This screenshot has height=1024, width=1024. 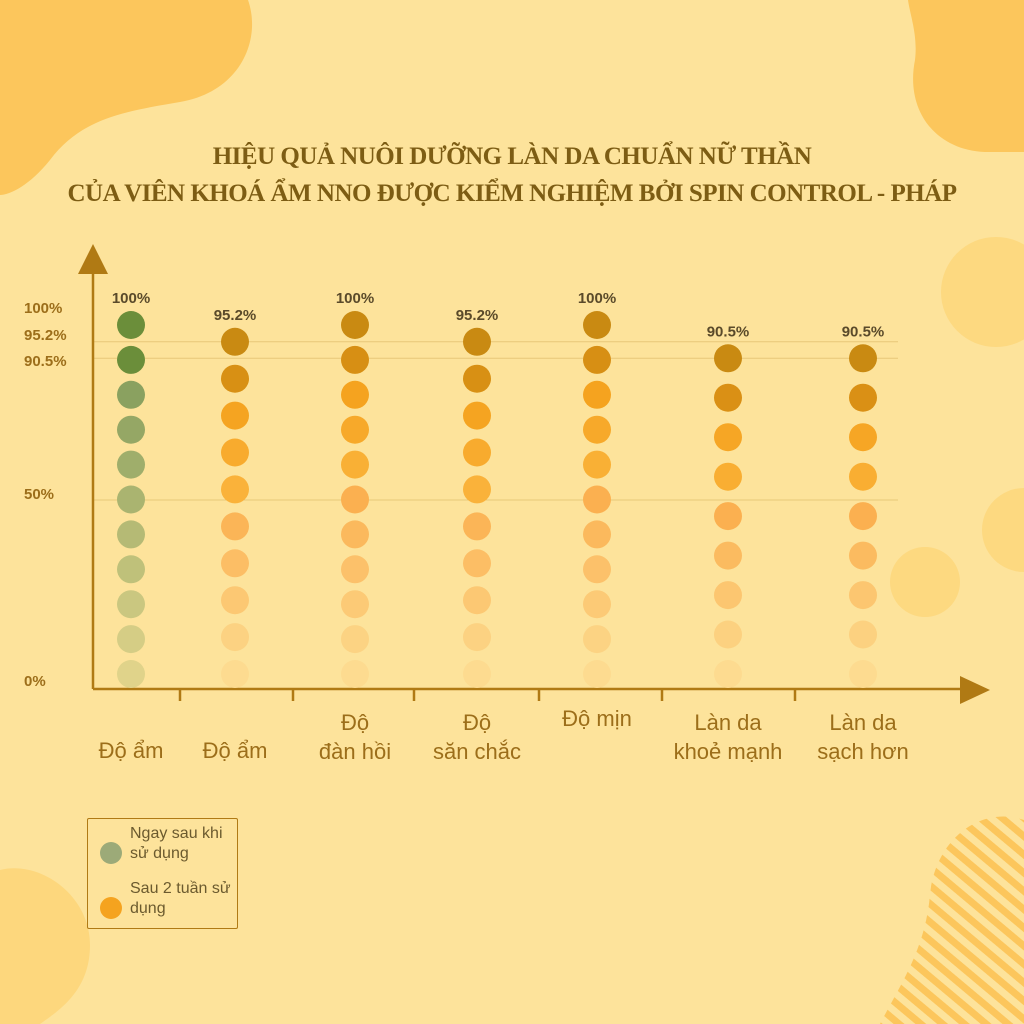 What do you see at coordinates (35, 681) in the screenshot?
I see `y-tick-label-0: 0%` at bounding box center [35, 681].